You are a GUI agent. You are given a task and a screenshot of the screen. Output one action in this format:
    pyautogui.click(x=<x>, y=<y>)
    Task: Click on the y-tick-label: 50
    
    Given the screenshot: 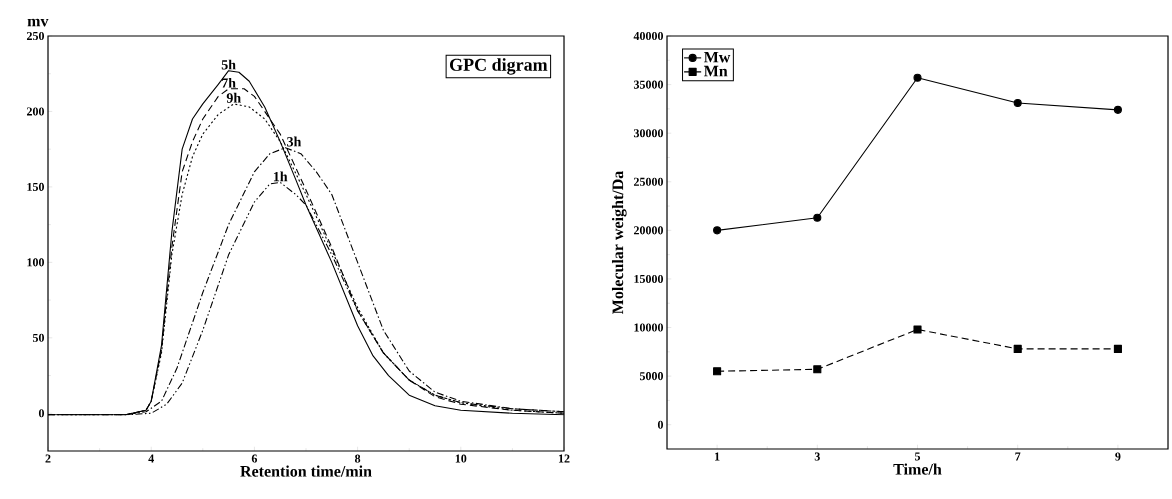 What is the action you would take?
    pyautogui.click(x=38, y=337)
    